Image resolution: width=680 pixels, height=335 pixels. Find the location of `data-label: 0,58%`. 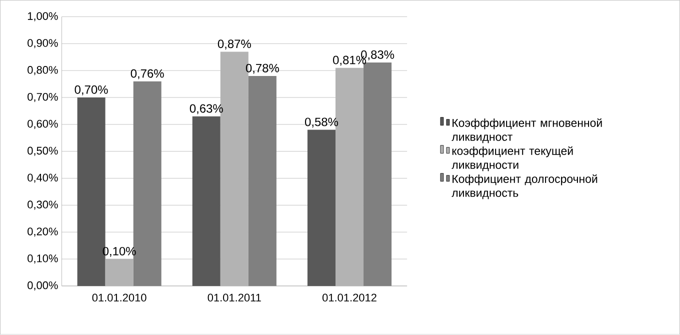

data-label: 0,58% is located at coordinates (321, 123).